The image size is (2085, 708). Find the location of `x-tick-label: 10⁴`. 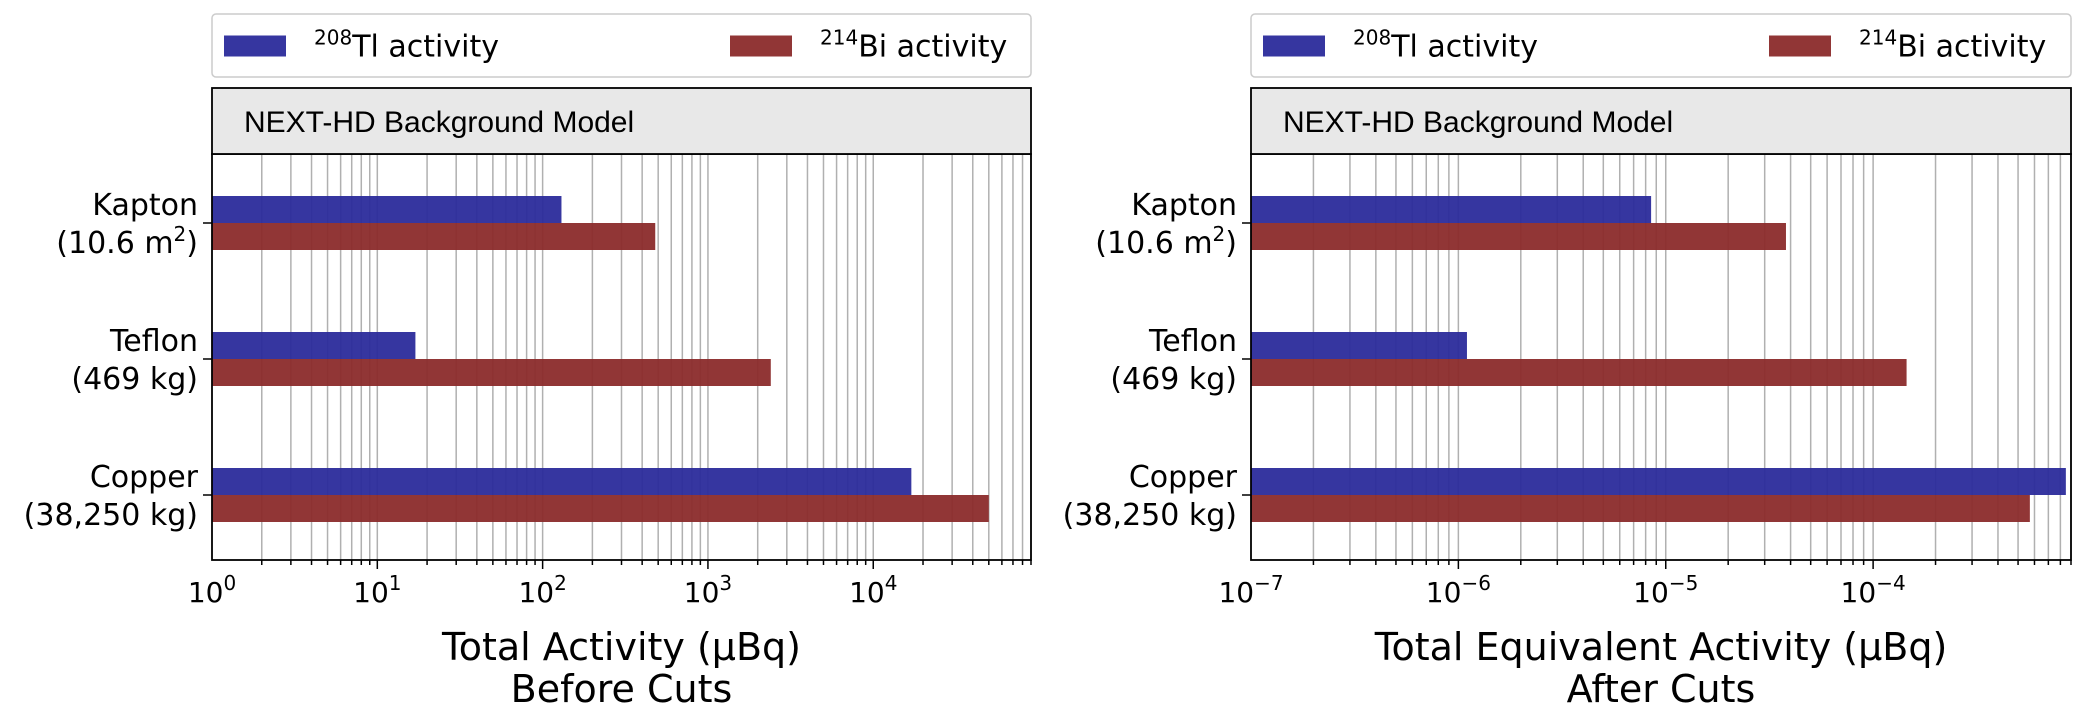

x-tick-label: 10⁴ is located at coordinates (873, 590).